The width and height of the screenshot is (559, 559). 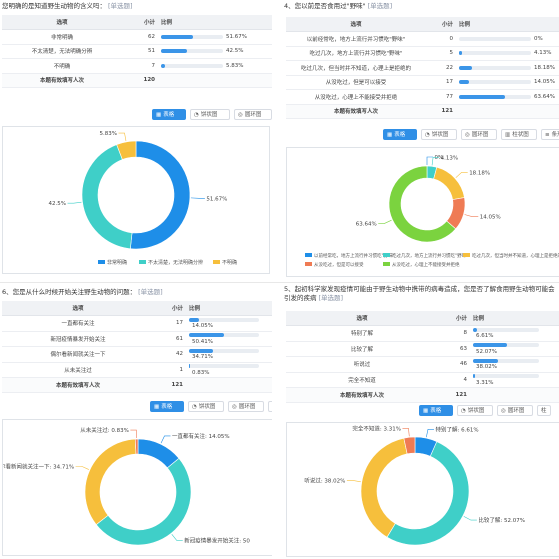 I want to click on table-icon: ▦, so click(x=157, y=407).